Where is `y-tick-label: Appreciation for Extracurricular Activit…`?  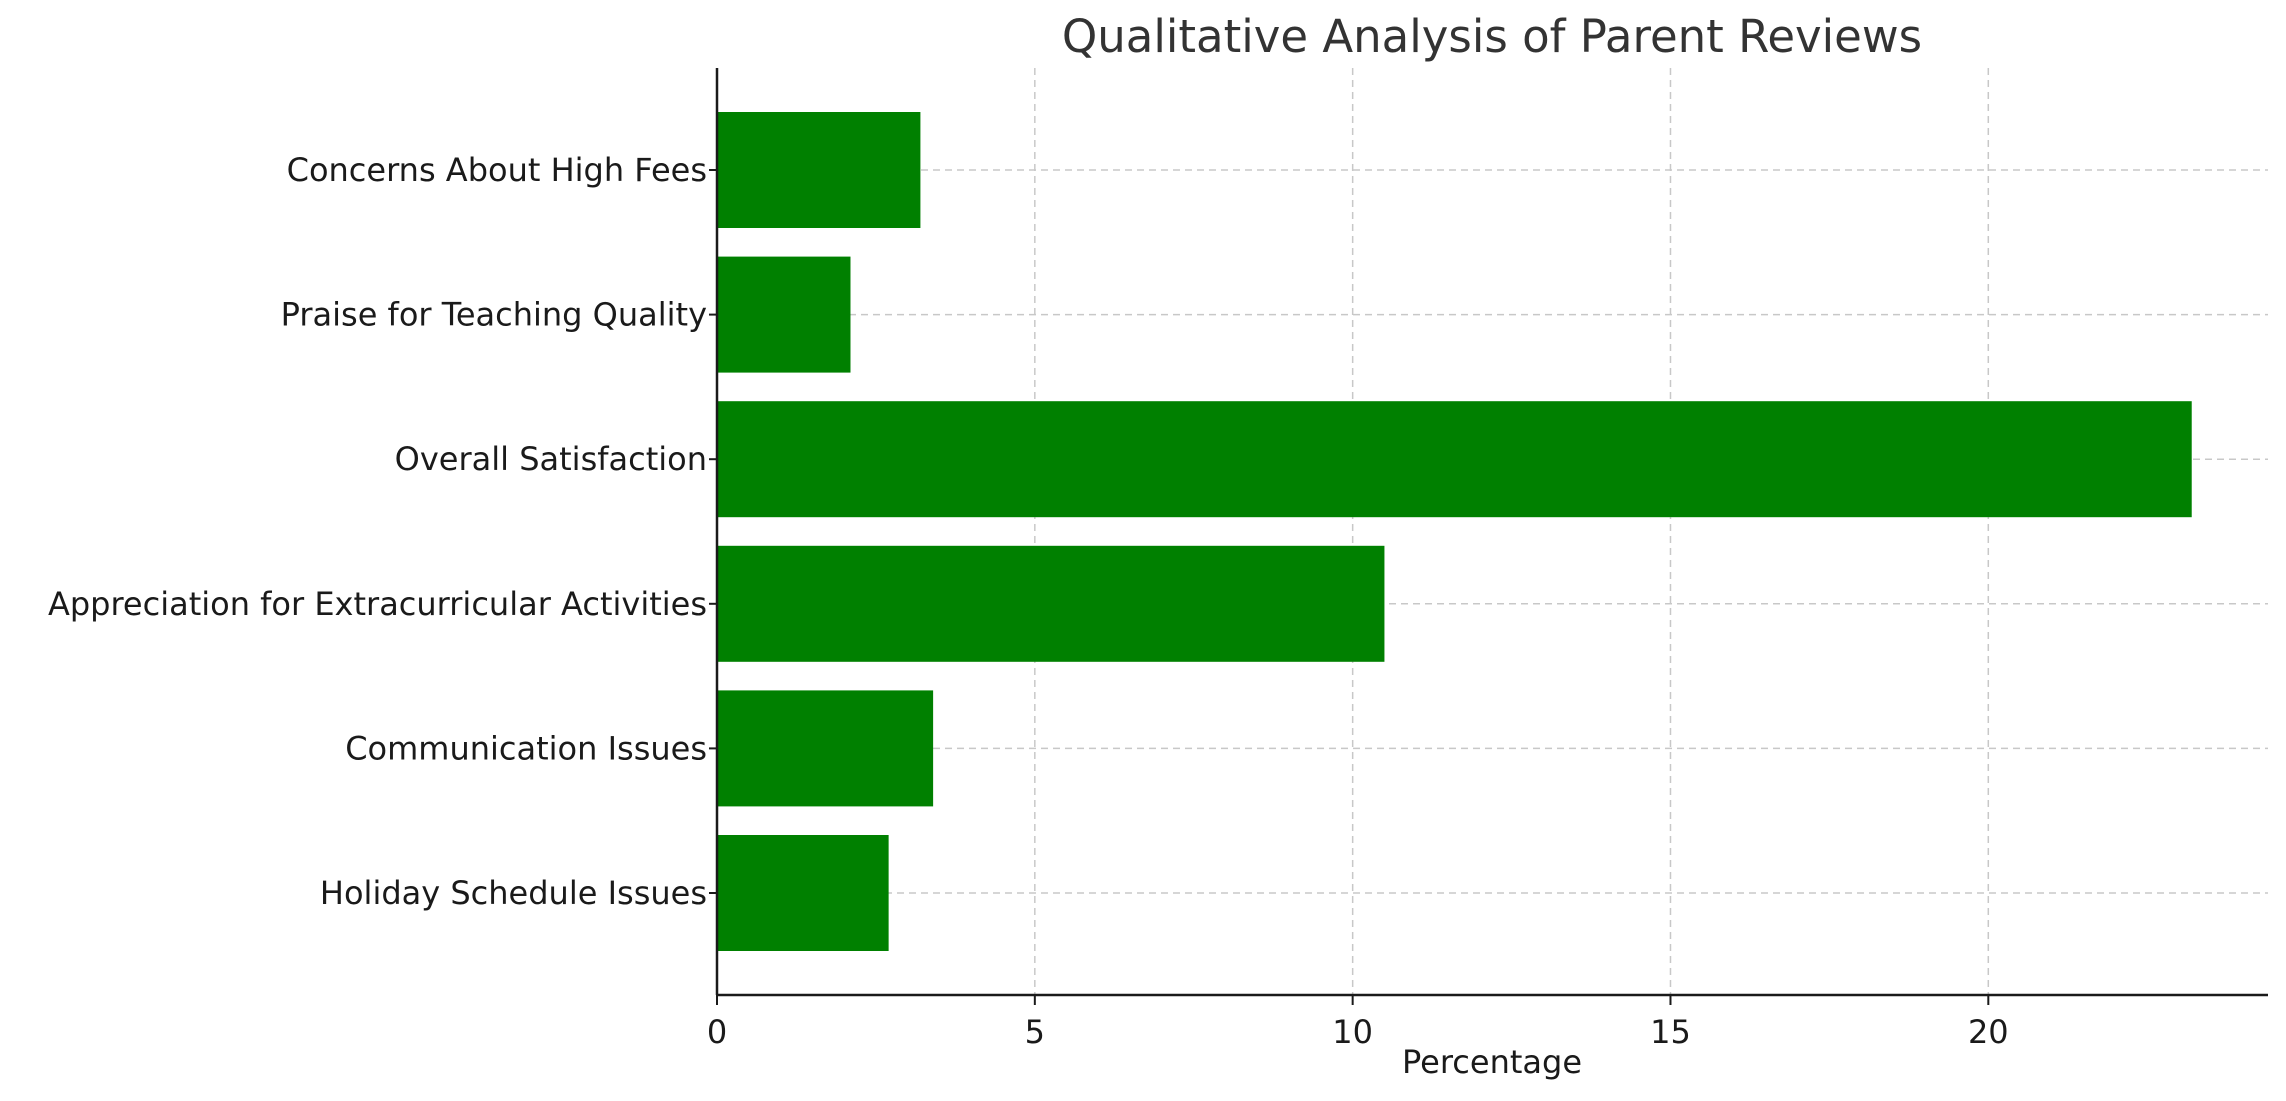 y-tick-label: Appreciation for Extracurricular Activit… is located at coordinates (377, 604).